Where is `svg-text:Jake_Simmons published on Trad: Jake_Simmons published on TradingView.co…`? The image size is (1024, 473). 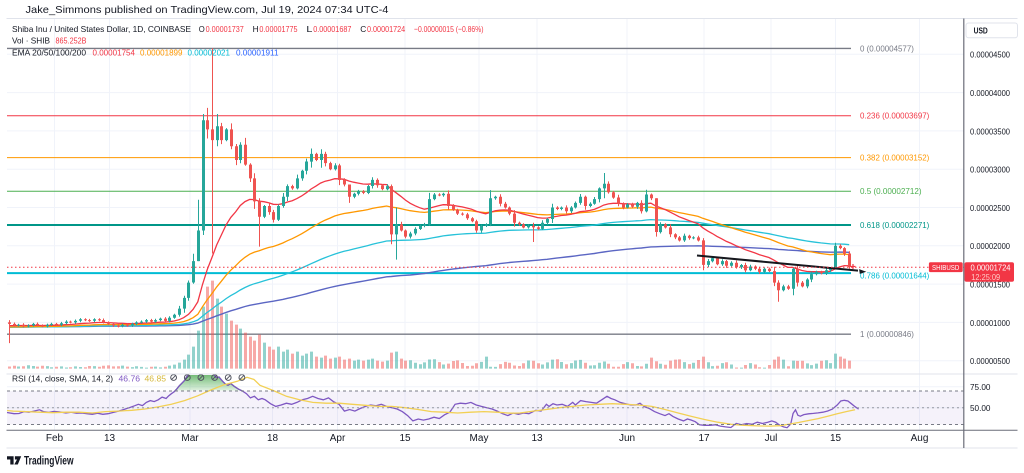 svg-text:Jake_Simmons published on Trad: Jake_Simmons published on TradingView.co… is located at coordinates (207, 10).